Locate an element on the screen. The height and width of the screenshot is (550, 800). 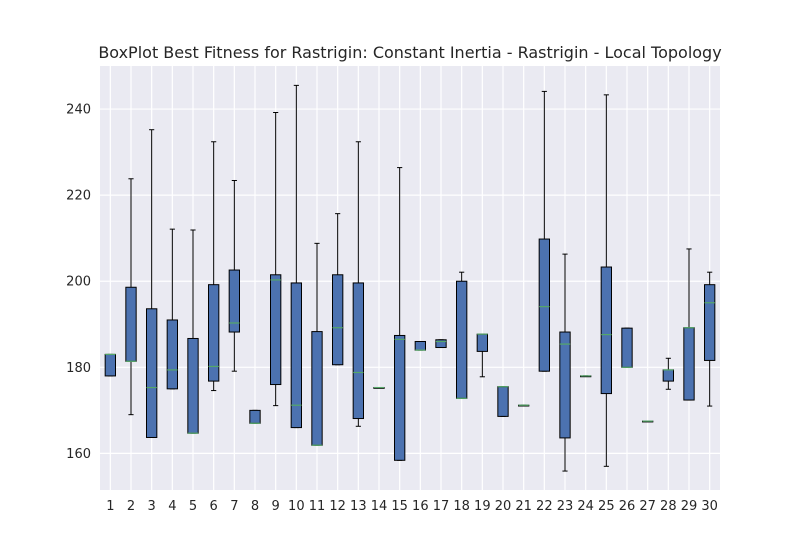
x-tick-label: 26 is located at coordinates (627, 506).